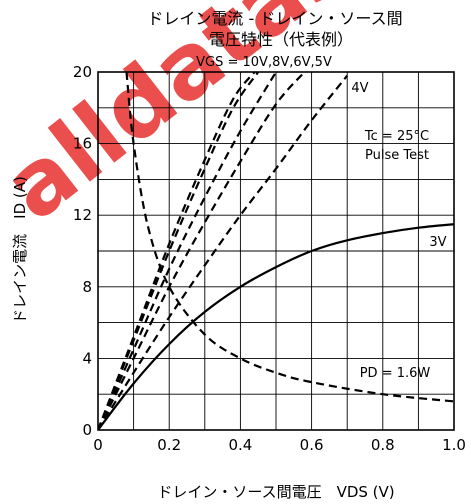 This screenshot has height=504, width=471. I want to click on series-label-4v: 4V, so click(359, 88).